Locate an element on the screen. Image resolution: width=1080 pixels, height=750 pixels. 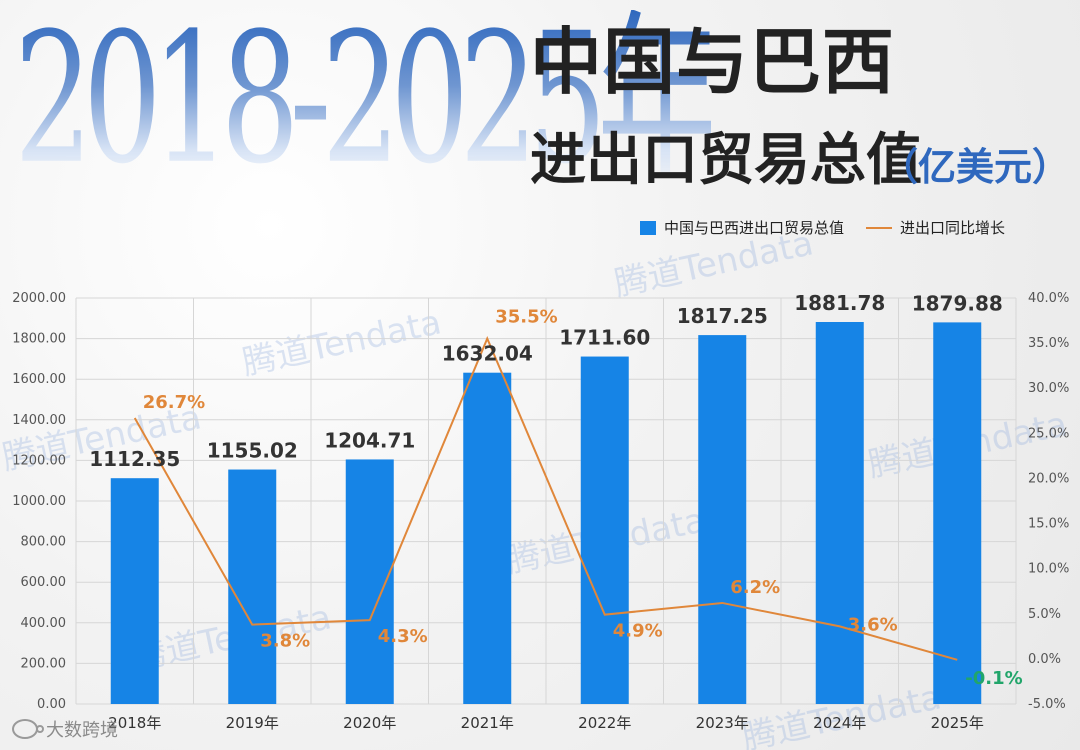
y-axis-left-tick-label: 2000.00 is located at coordinates (39, 298).